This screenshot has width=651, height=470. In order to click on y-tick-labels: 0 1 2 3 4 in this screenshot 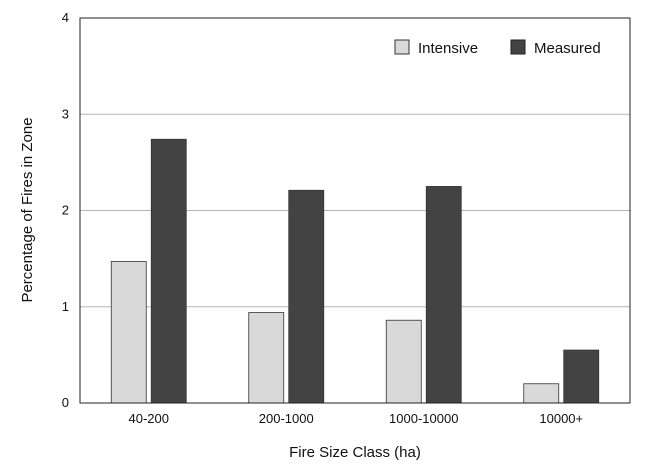, I will do `click(65, 210)`.